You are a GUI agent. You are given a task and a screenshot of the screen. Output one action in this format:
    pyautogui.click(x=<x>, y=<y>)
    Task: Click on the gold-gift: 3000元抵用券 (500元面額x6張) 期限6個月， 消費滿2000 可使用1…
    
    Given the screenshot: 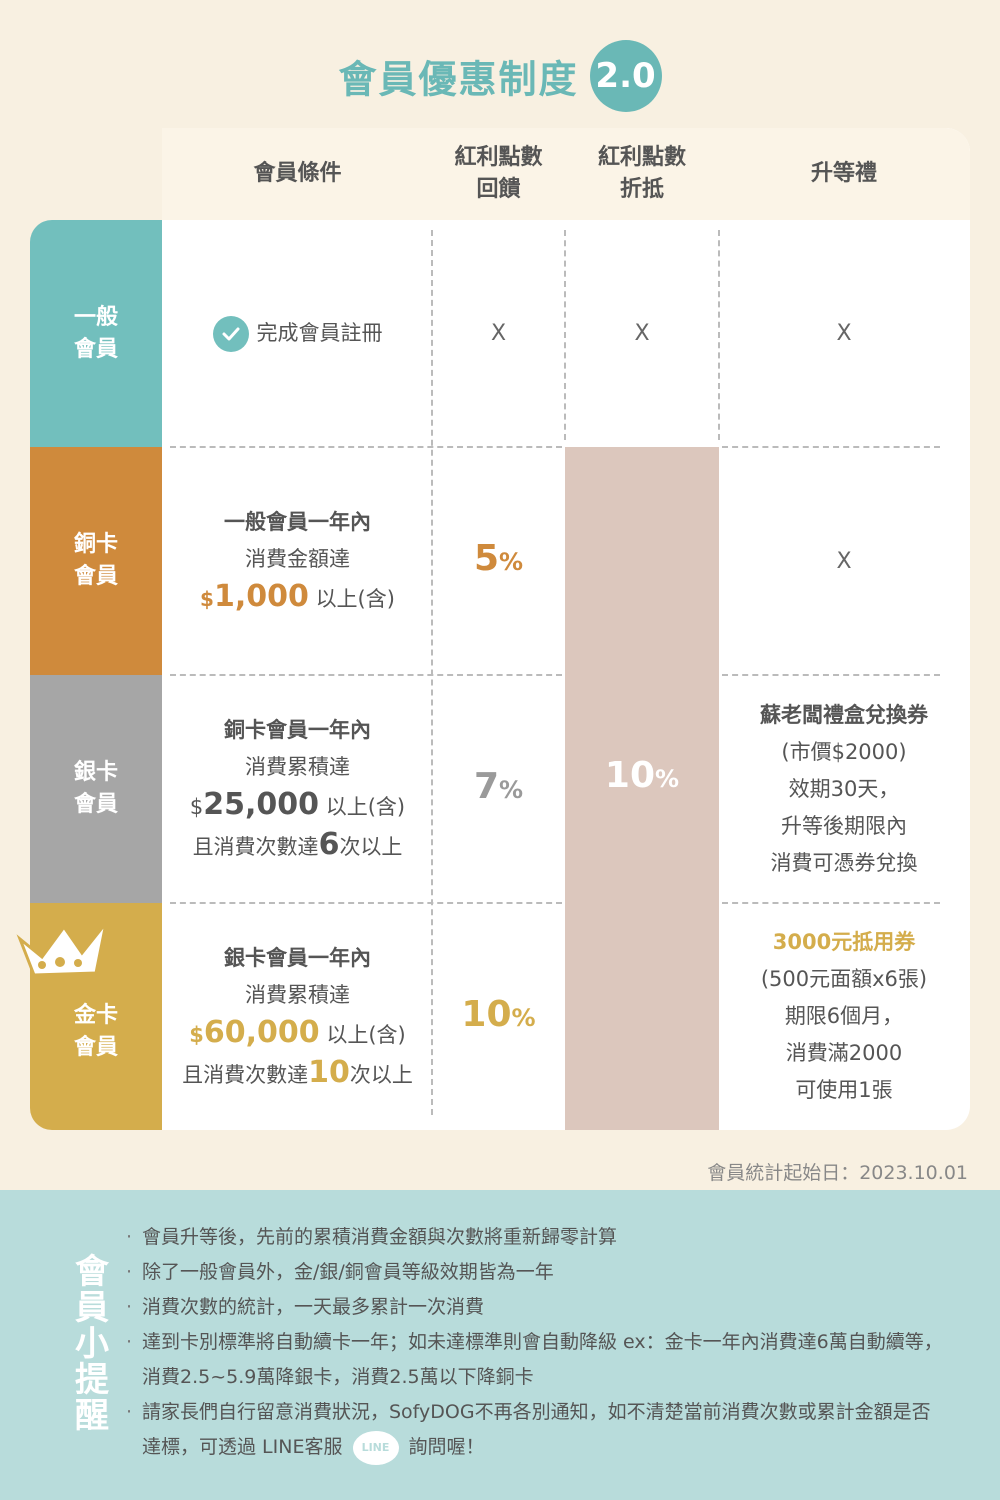 What is the action you would take?
    pyautogui.click(x=844, y=1016)
    